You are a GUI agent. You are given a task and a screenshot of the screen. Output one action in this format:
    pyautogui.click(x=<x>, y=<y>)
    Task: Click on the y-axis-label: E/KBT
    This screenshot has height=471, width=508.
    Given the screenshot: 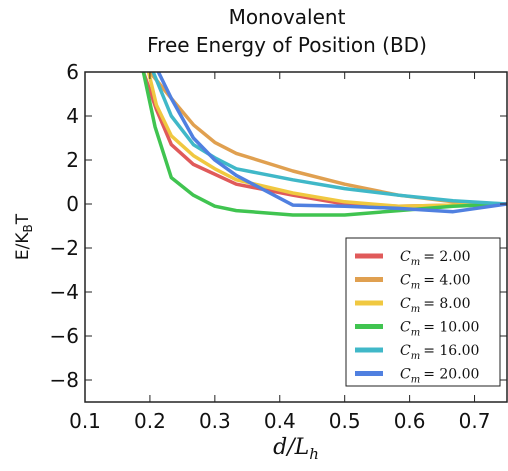 What is the action you would take?
    pyautogui.click(x=24, y=236)
    